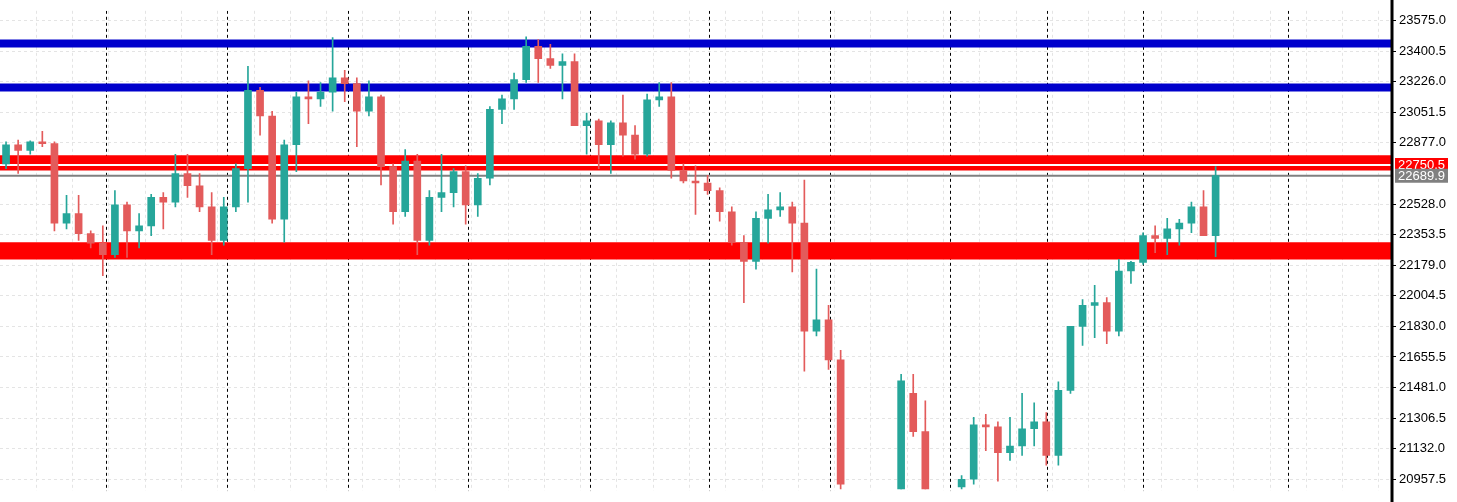 Image resolution: width=1457 pixels, height=502 pixels. What do you see at coordinates (1423, 325) in the screenshot?
I see `y-tick-label: 21830.0` at bounding box center [1423, 325].